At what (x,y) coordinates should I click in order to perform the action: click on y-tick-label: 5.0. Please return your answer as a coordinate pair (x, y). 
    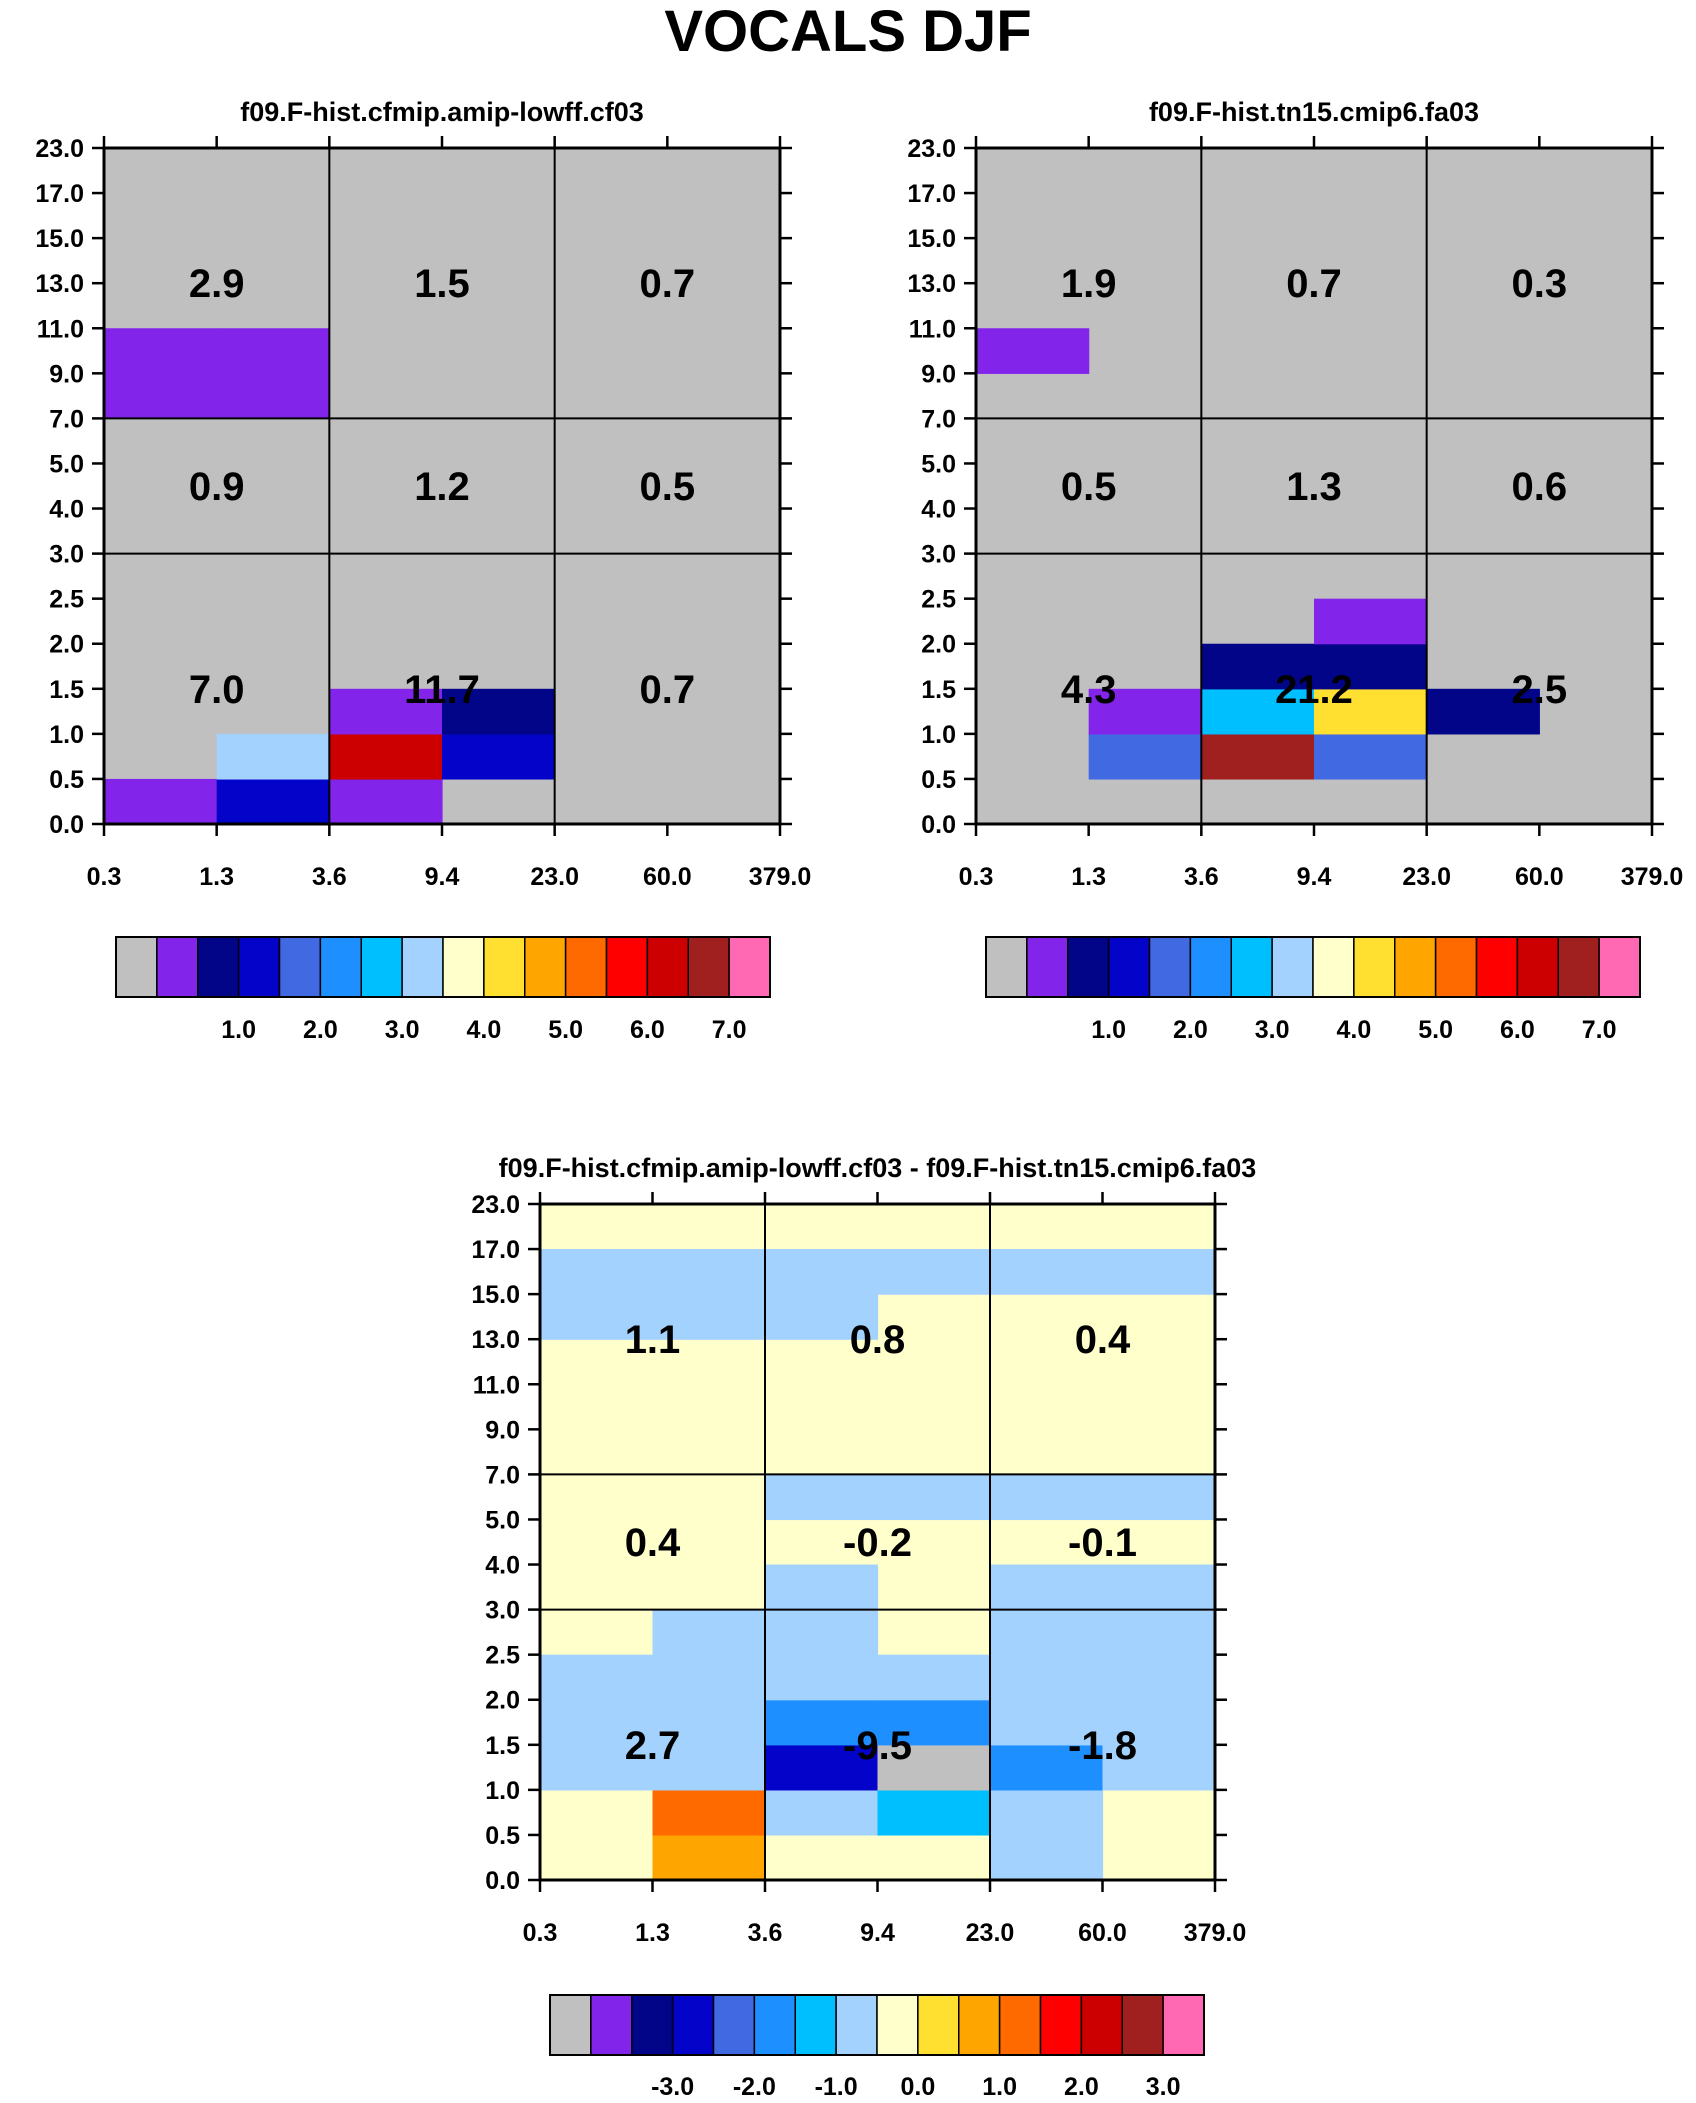
    Looking at the image, I should click on (502, 1520).